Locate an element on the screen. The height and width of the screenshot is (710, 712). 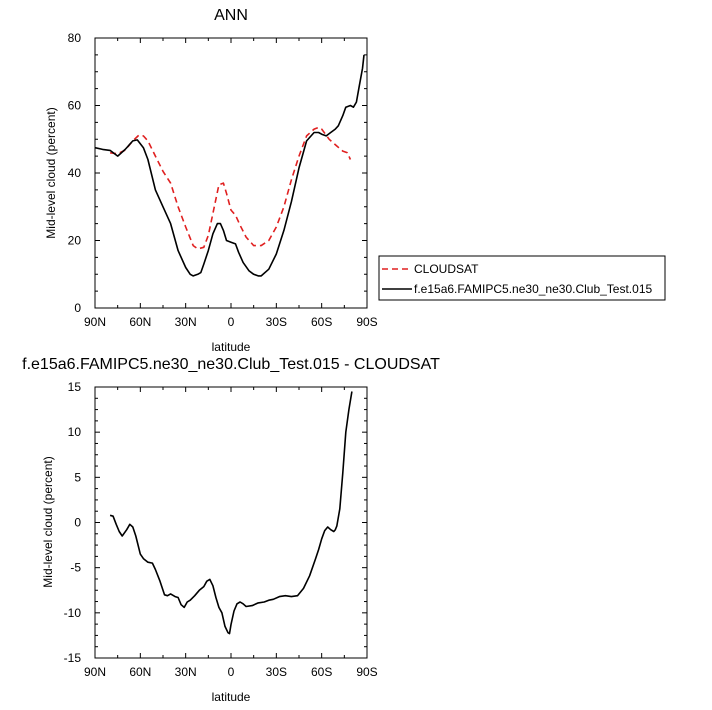
legend-box is located at coordinates (522, 278).